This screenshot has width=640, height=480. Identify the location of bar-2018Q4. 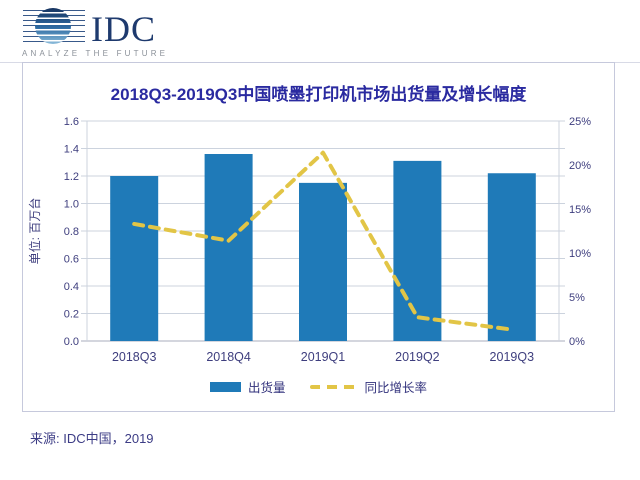
(228, 247).